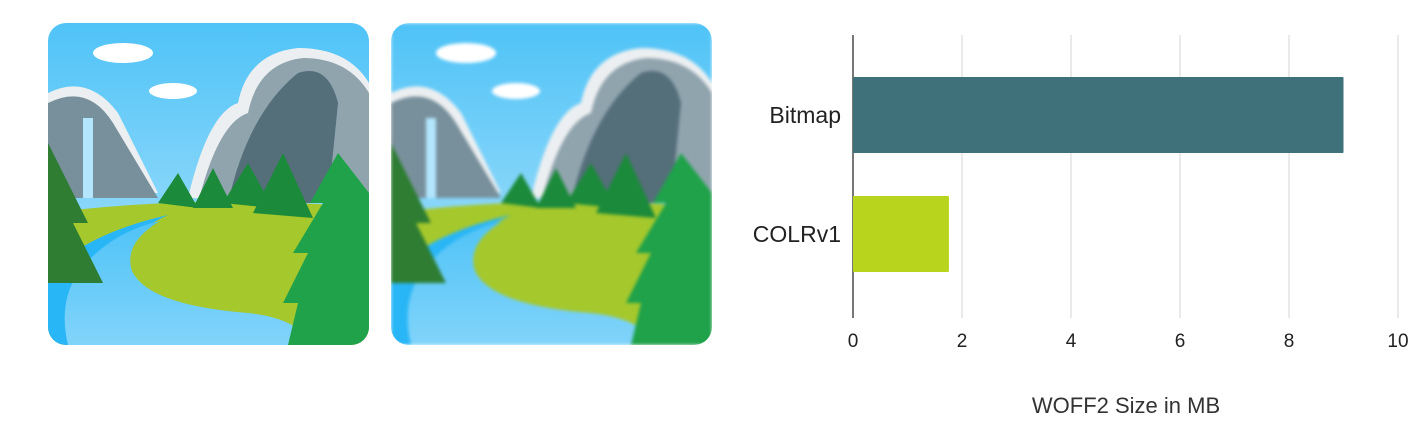 Image resolution: width=1428 pixels, height=428 pixels. I want to click on x-tick-label: 0, so click(853, 341).